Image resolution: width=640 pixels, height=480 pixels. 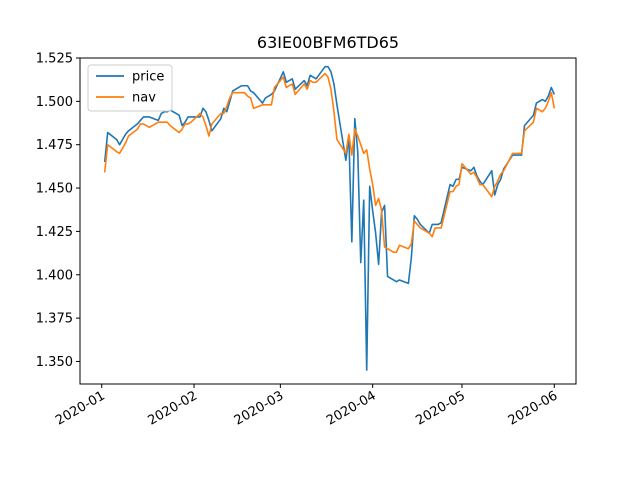 I want to click on y-tick-label: 1.400, so click(x=54, y=275).